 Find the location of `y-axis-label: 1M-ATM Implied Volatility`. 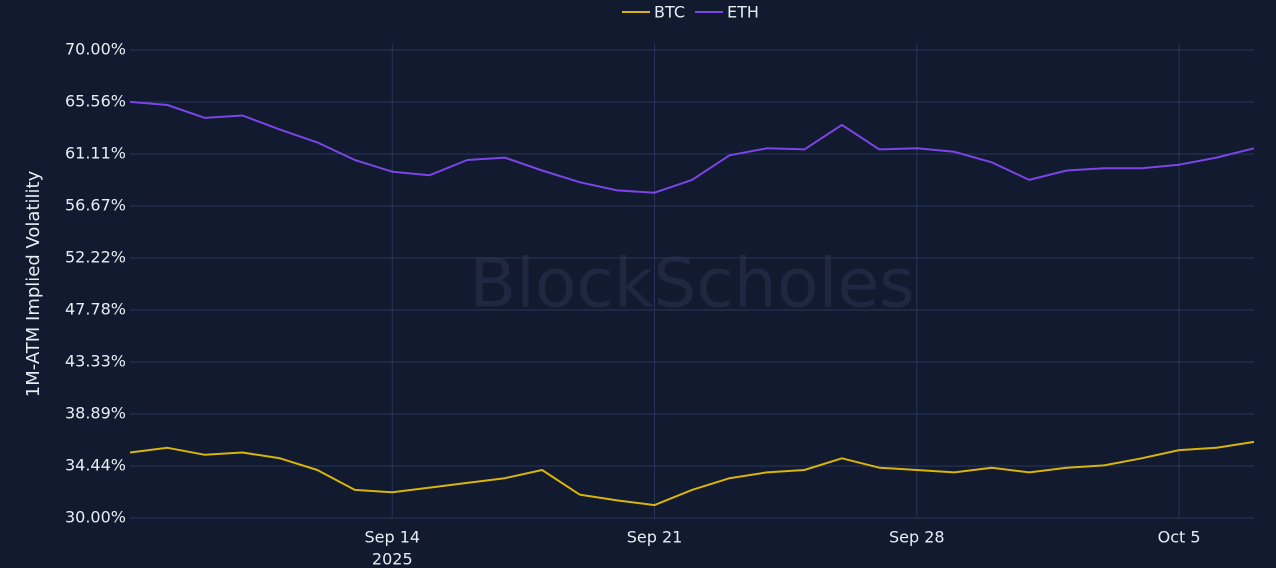

y-axis-label: 1M-ATM Implied Volatility is located at coordinates (33, 283).